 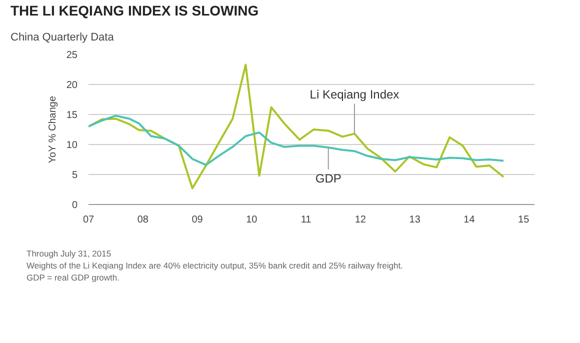 I want to click on y-tick-label: 20, so click(x=72, y=85).